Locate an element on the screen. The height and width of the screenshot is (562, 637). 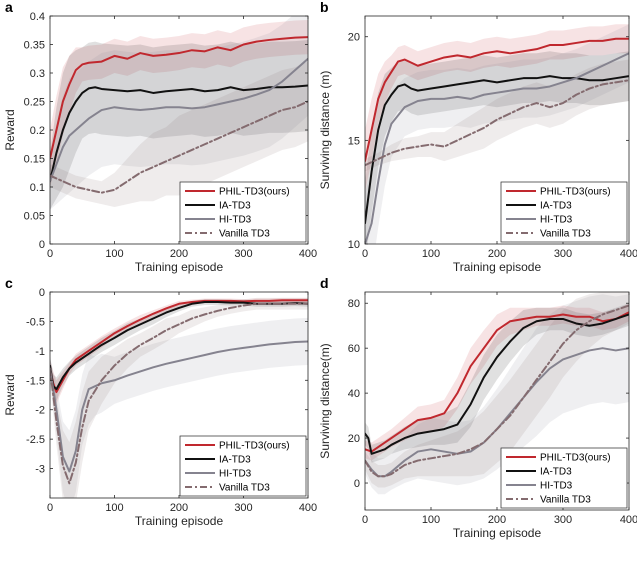
panel-letter: a is located at coordinates (9, 7).